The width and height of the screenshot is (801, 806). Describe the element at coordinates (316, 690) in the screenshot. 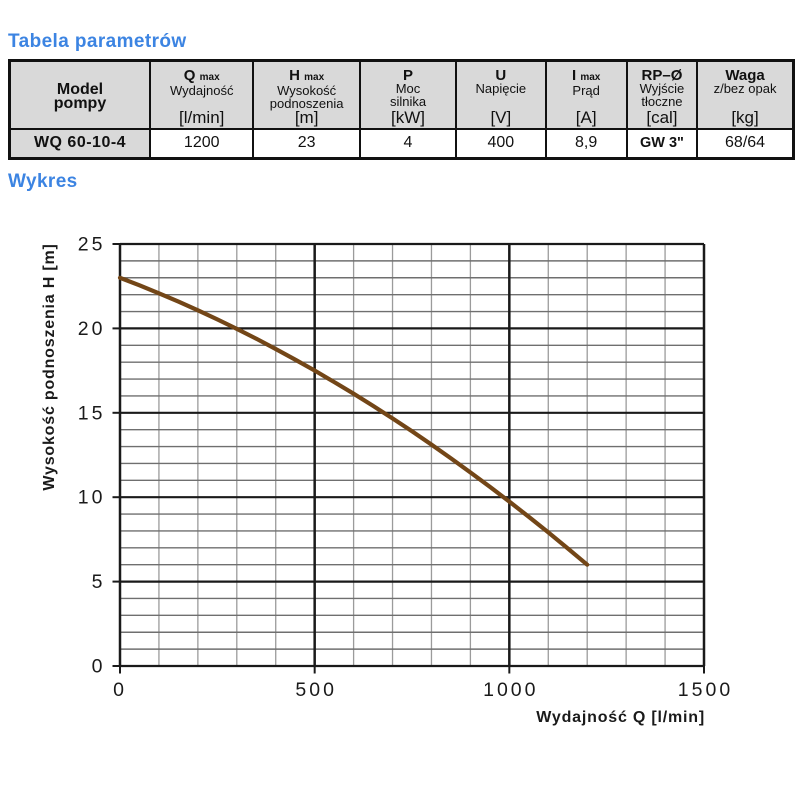

I see `svg-text: 500` at that location.